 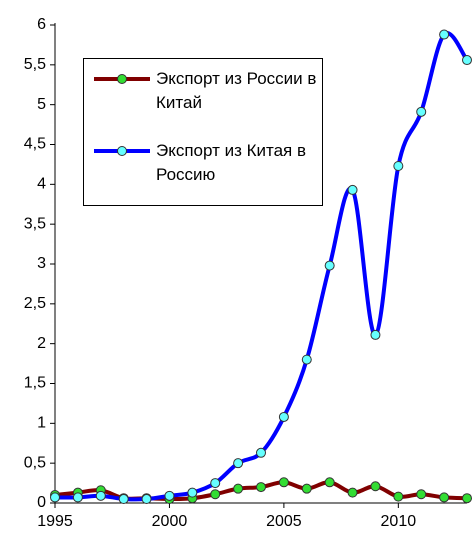 I want to click on x-tick-label: 2010, so click(x=399, y=521).